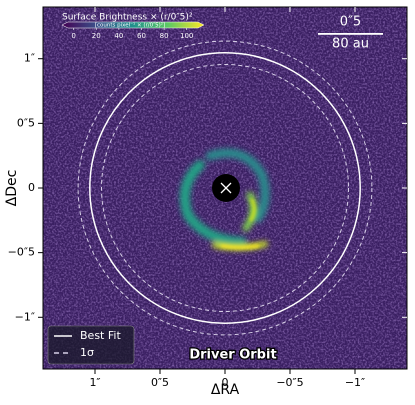  What do you see at coordinates (225, 382) in the screenshot?
I see `x-tick-label: 0` at bounding box center [225, 382].